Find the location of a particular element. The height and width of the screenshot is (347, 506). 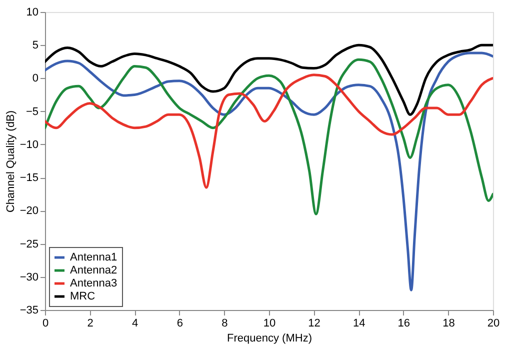

x-tick-label: 20 is located at coordinates (493, 324).